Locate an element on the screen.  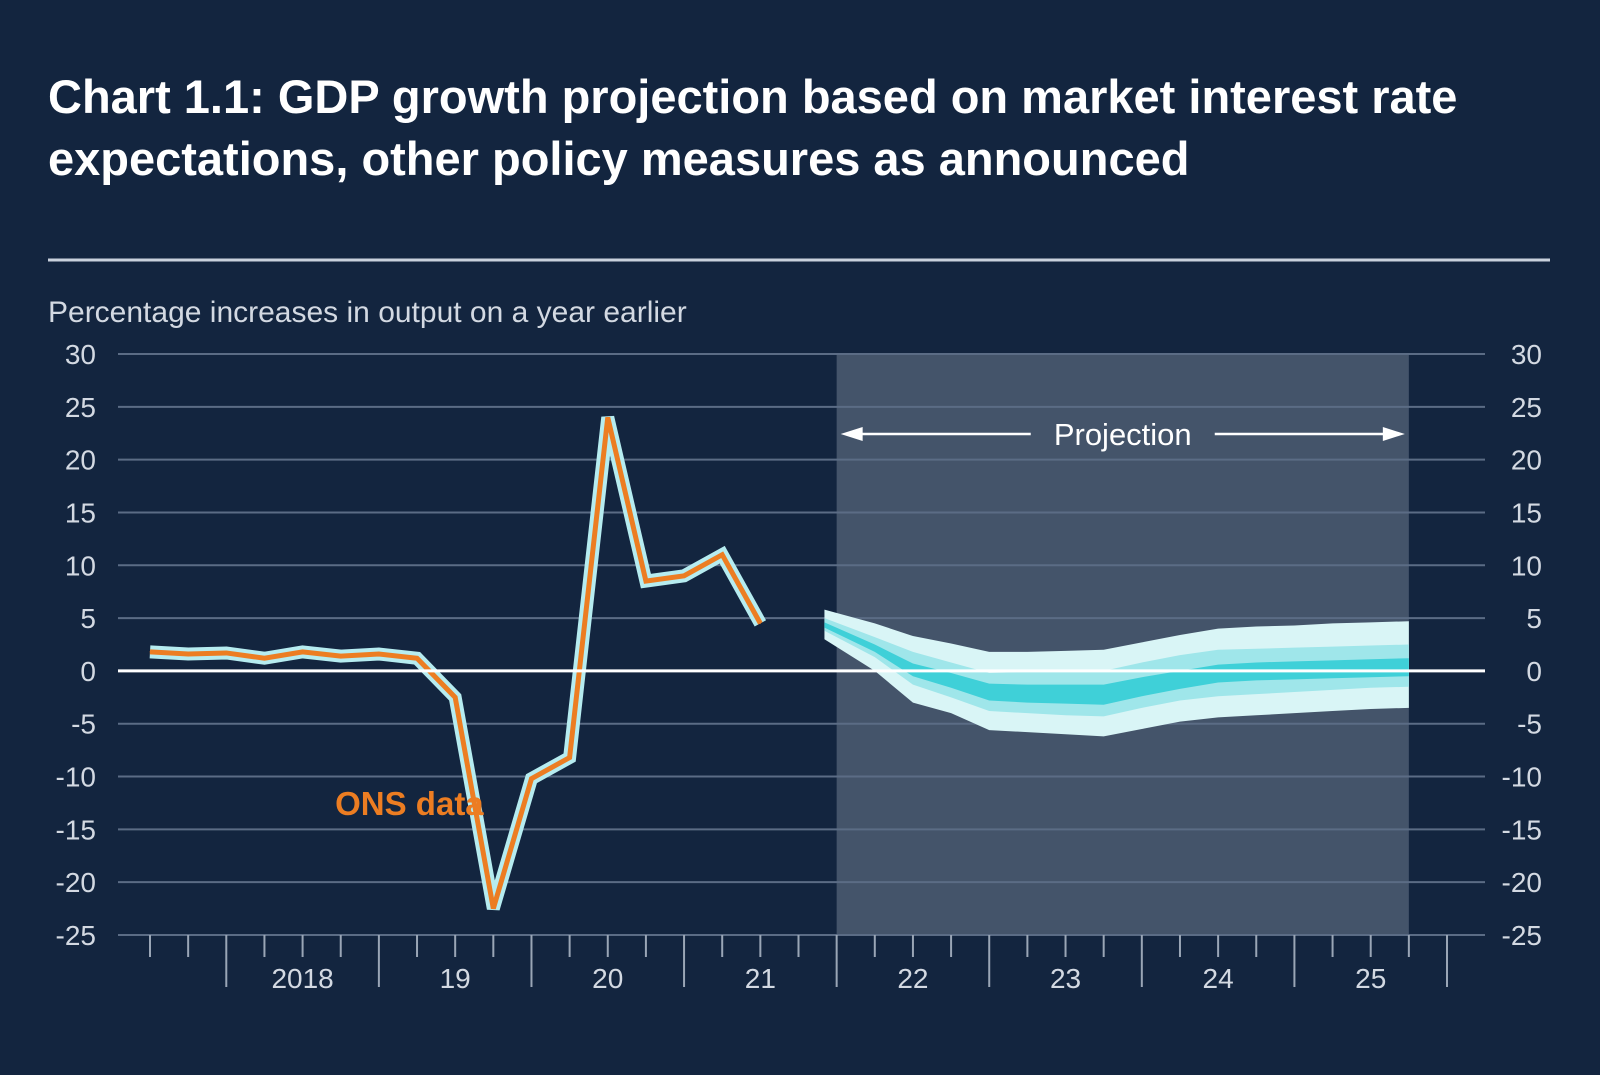
fan-chart is located at coordinates (1116, 673).